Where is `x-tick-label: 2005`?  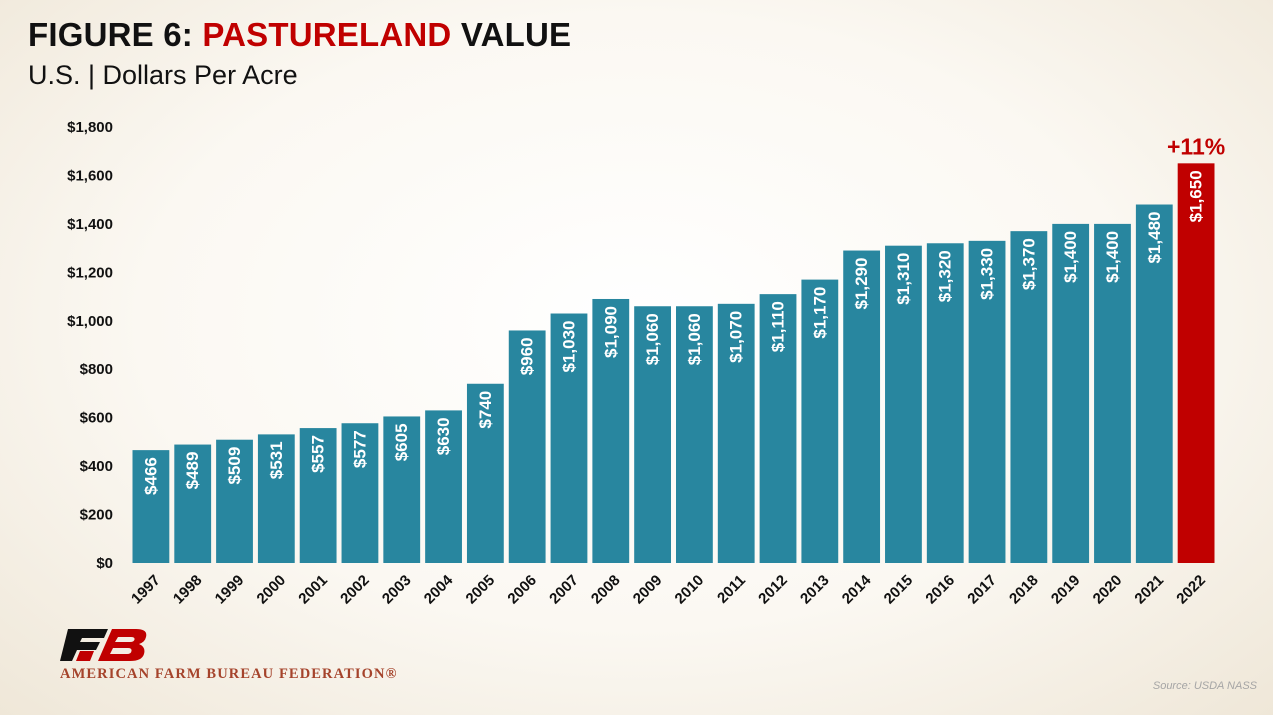
x-tick-label: 2005 is located at coordinates (481, 590).